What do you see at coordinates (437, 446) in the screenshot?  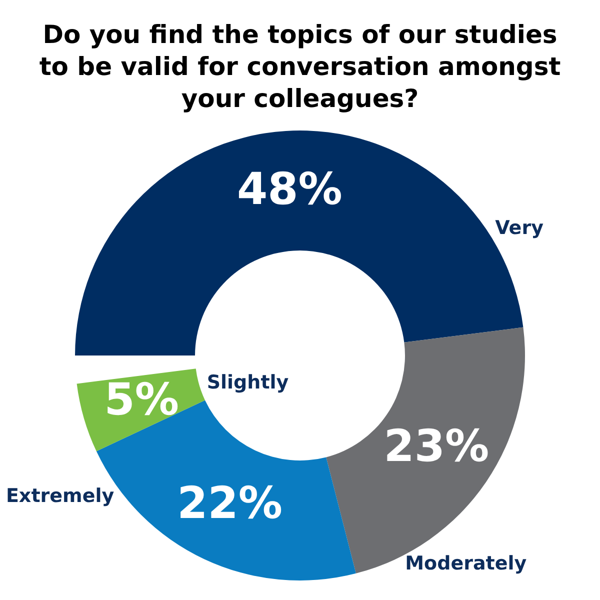 I see `data-label: 23%` at bounding box center [437, 446].